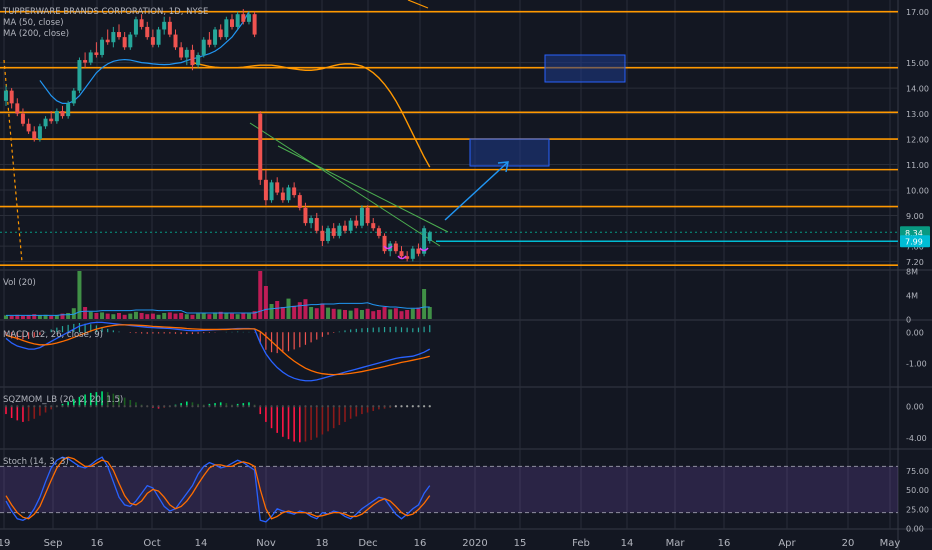 Image resolution: width=932 pixels, height=550 pixels. I want to click on x-tick-label: 18, so click(322, 543).